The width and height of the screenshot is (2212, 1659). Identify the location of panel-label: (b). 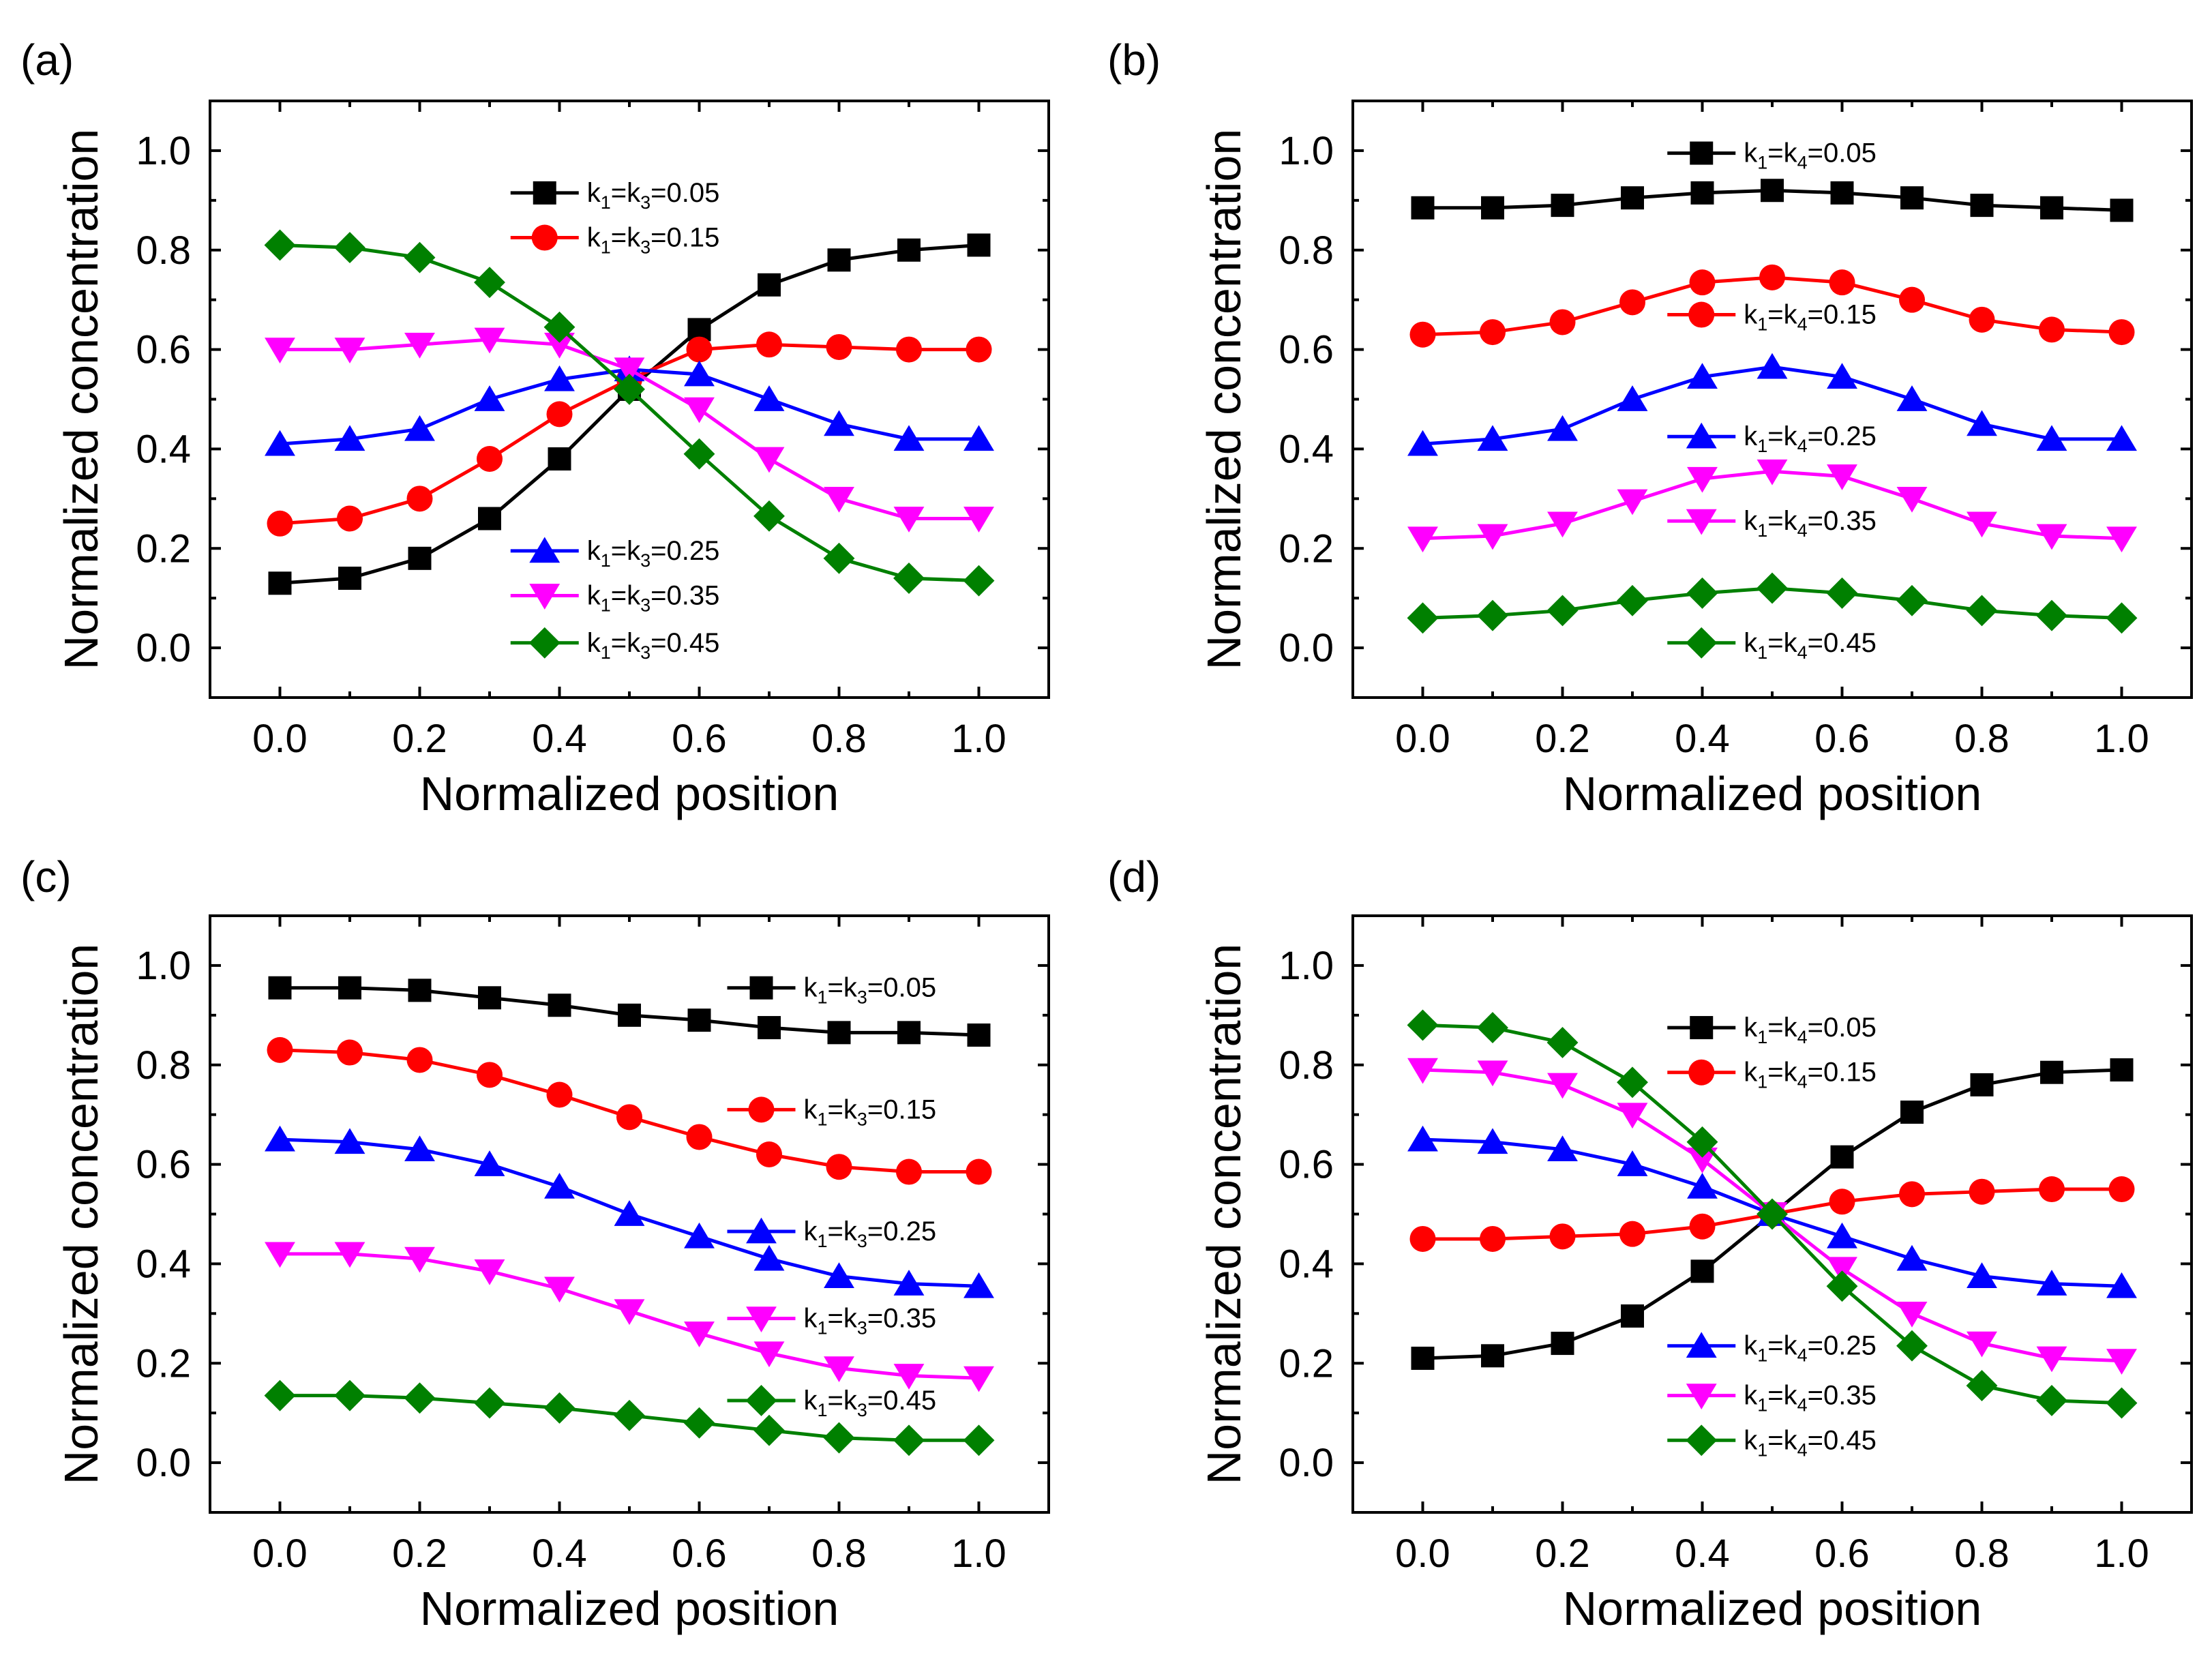
(1134, 60).